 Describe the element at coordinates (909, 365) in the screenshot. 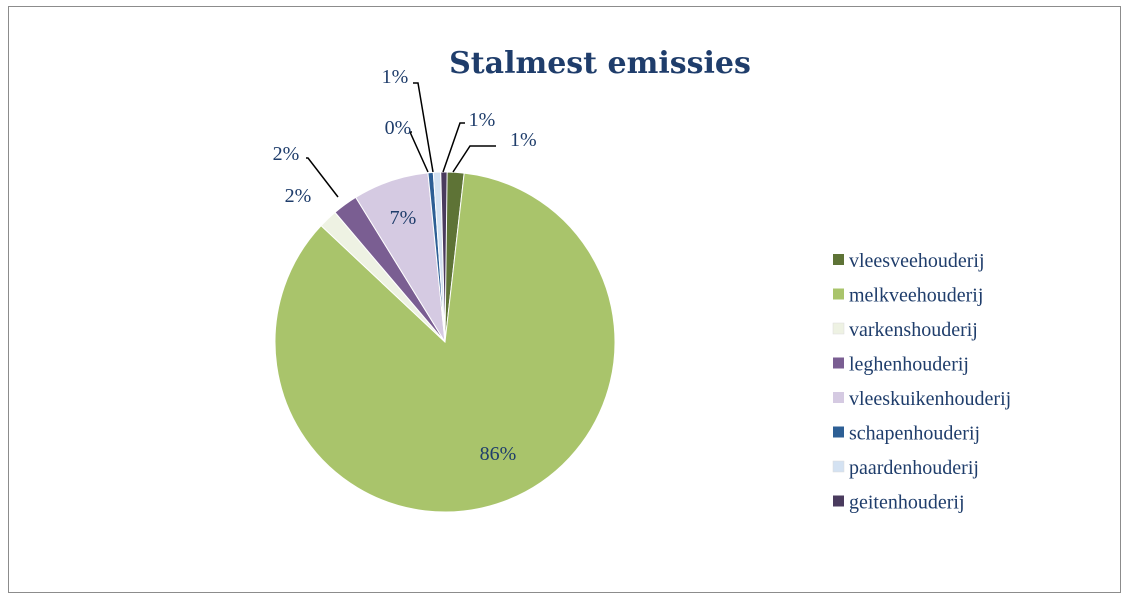

I see `legend-label-leghenhouderij: leghenhouderij` at that location.